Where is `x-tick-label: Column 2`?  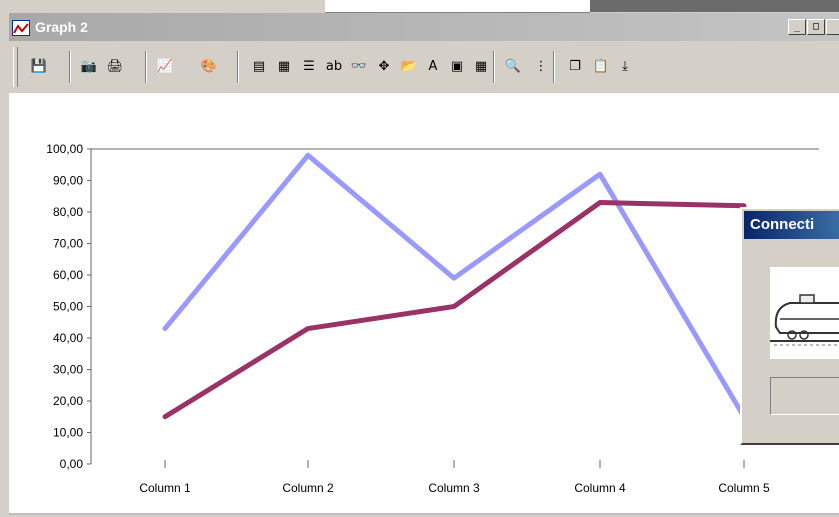
x-tick-label: Column 2 is located at coordinates (308, 488).